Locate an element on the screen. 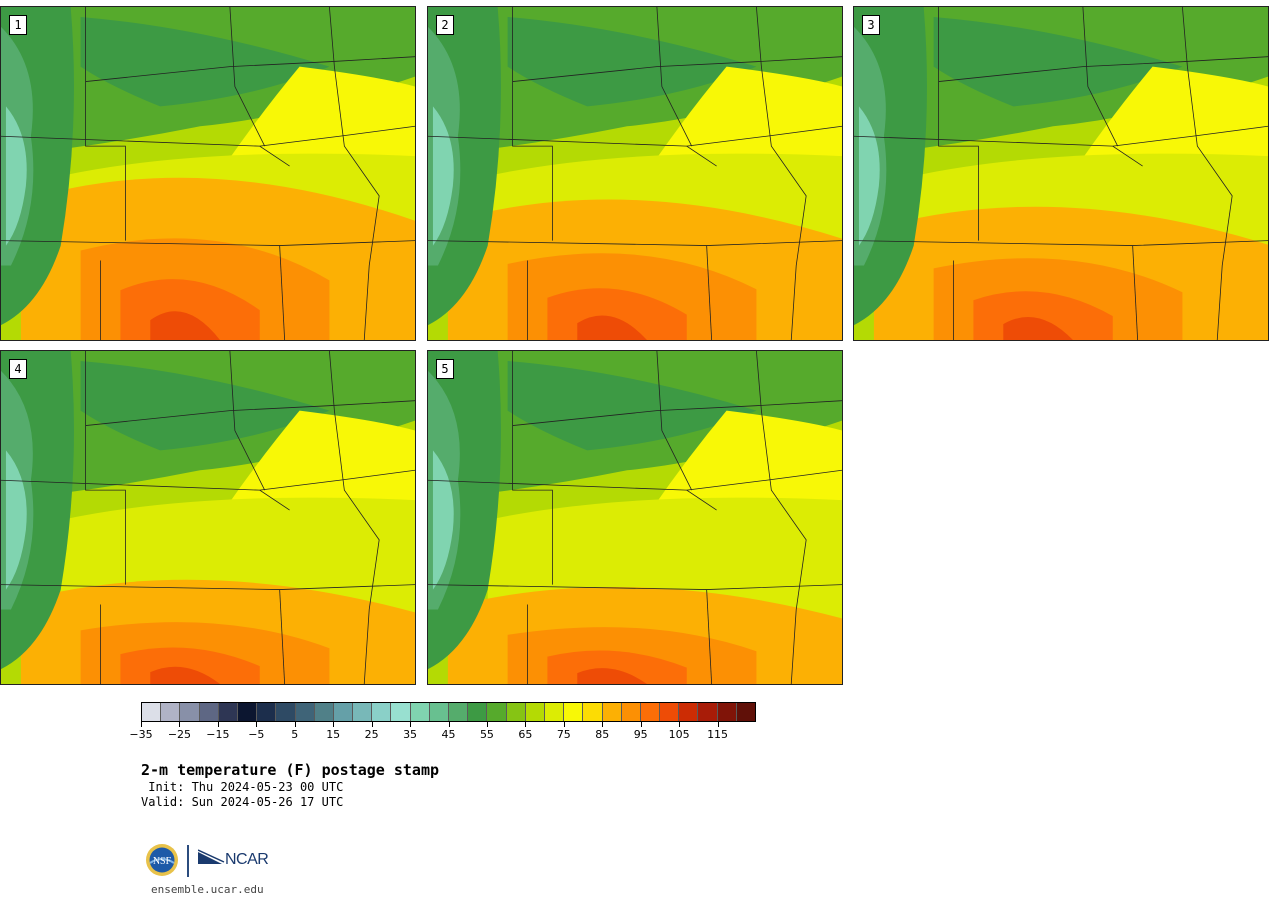  colorbar-tick-label: 115 is located at coordinates (718, 734).